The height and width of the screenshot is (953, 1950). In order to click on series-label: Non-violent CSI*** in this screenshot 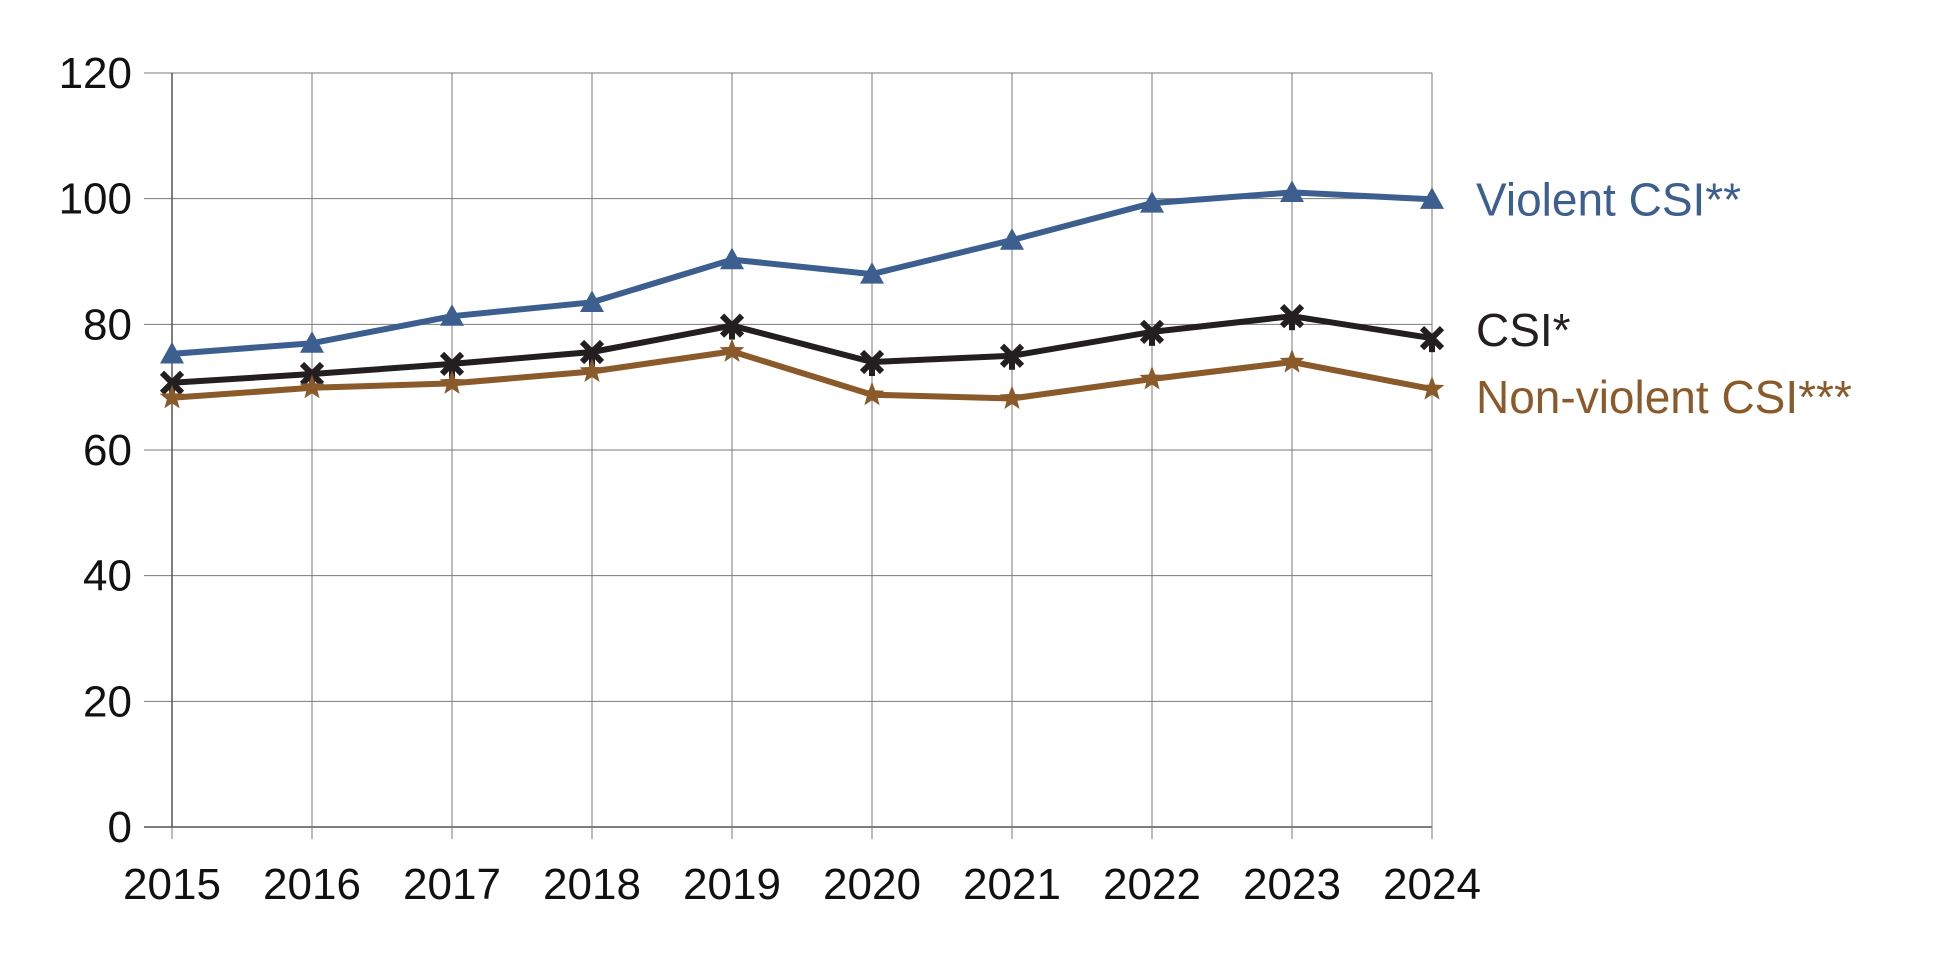, I will do `click(1664, 397)`.